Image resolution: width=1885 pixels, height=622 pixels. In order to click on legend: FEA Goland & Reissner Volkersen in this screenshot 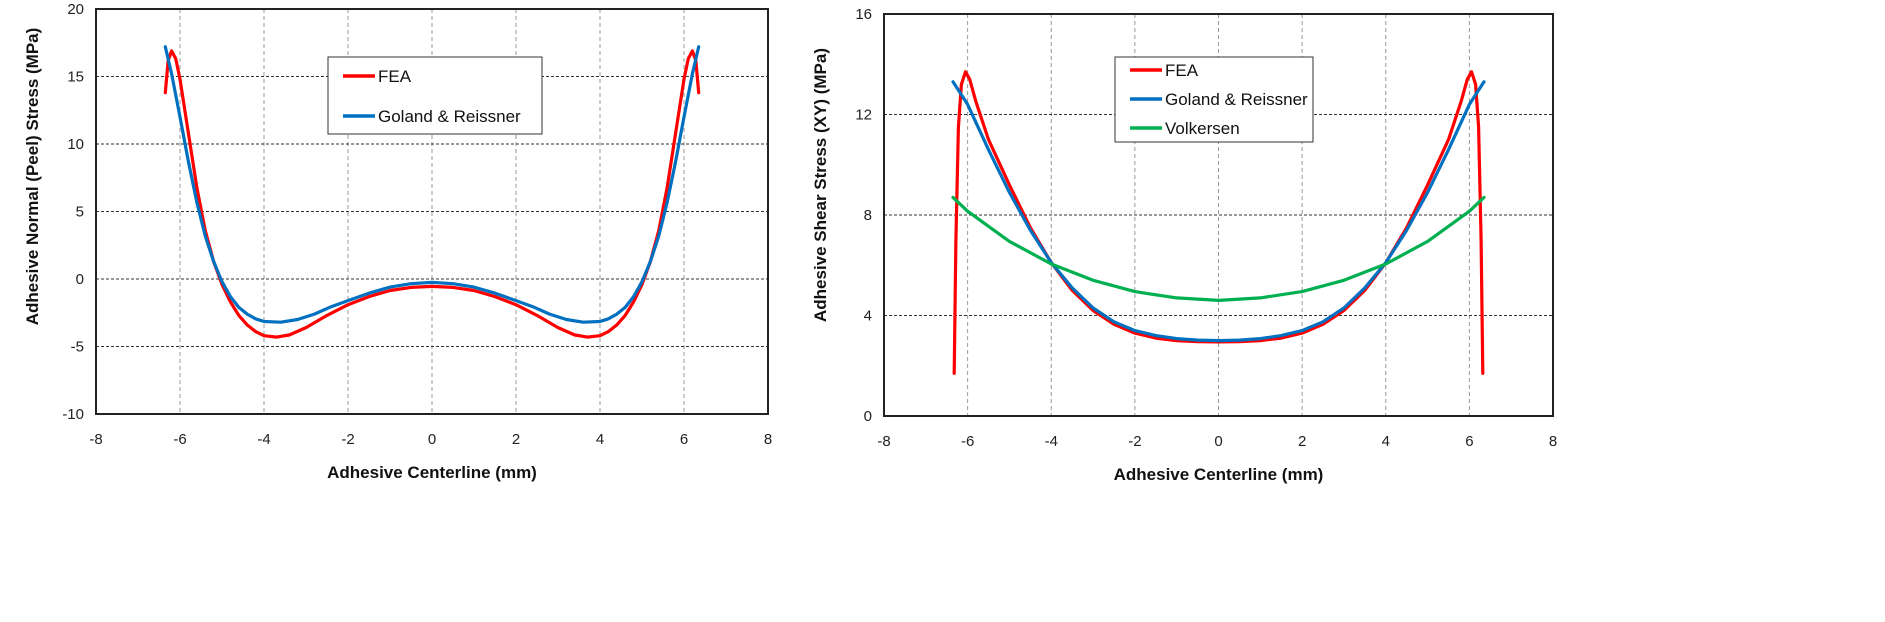, I will do `click(1214, 99)`.